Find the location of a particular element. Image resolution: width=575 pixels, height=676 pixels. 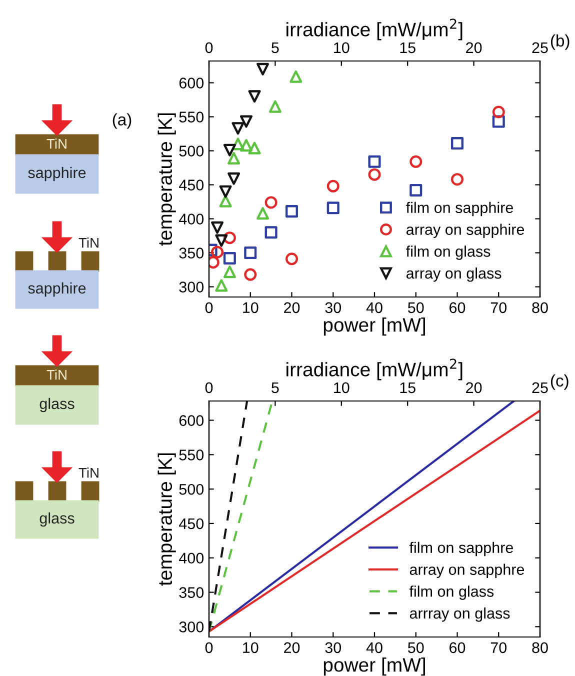

text: (c) is located at coordinates (559, 382).